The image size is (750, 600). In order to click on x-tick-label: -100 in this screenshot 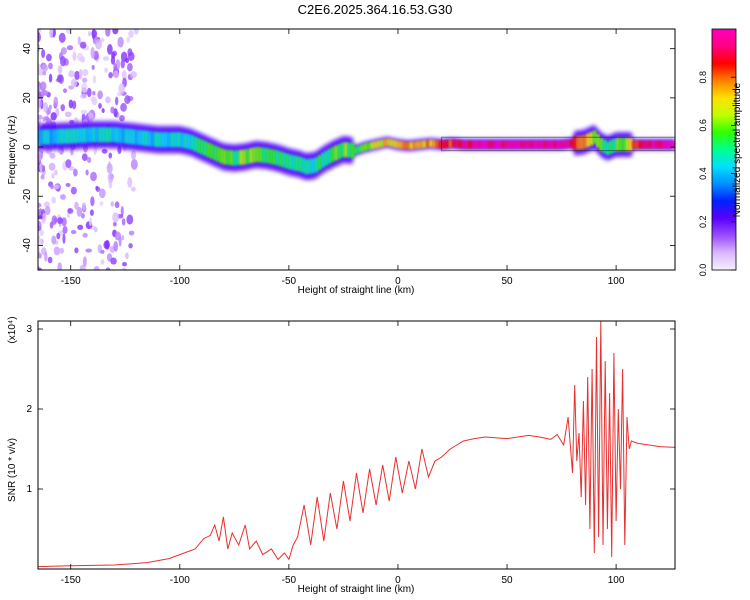, I will do `click(180, 281)`.